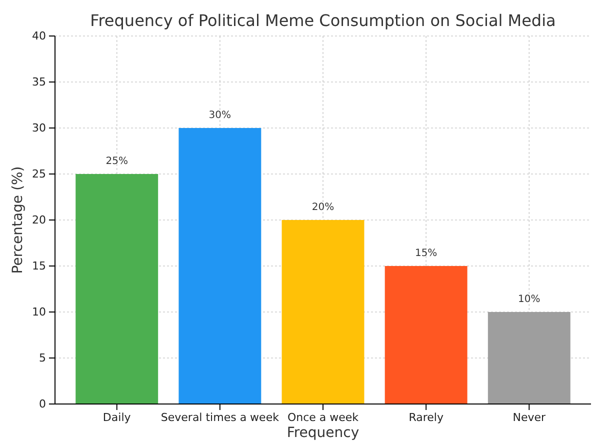 The height and width of the screenshot is (441, 598). I want to click on data-label: 15%, so click(426, 253).